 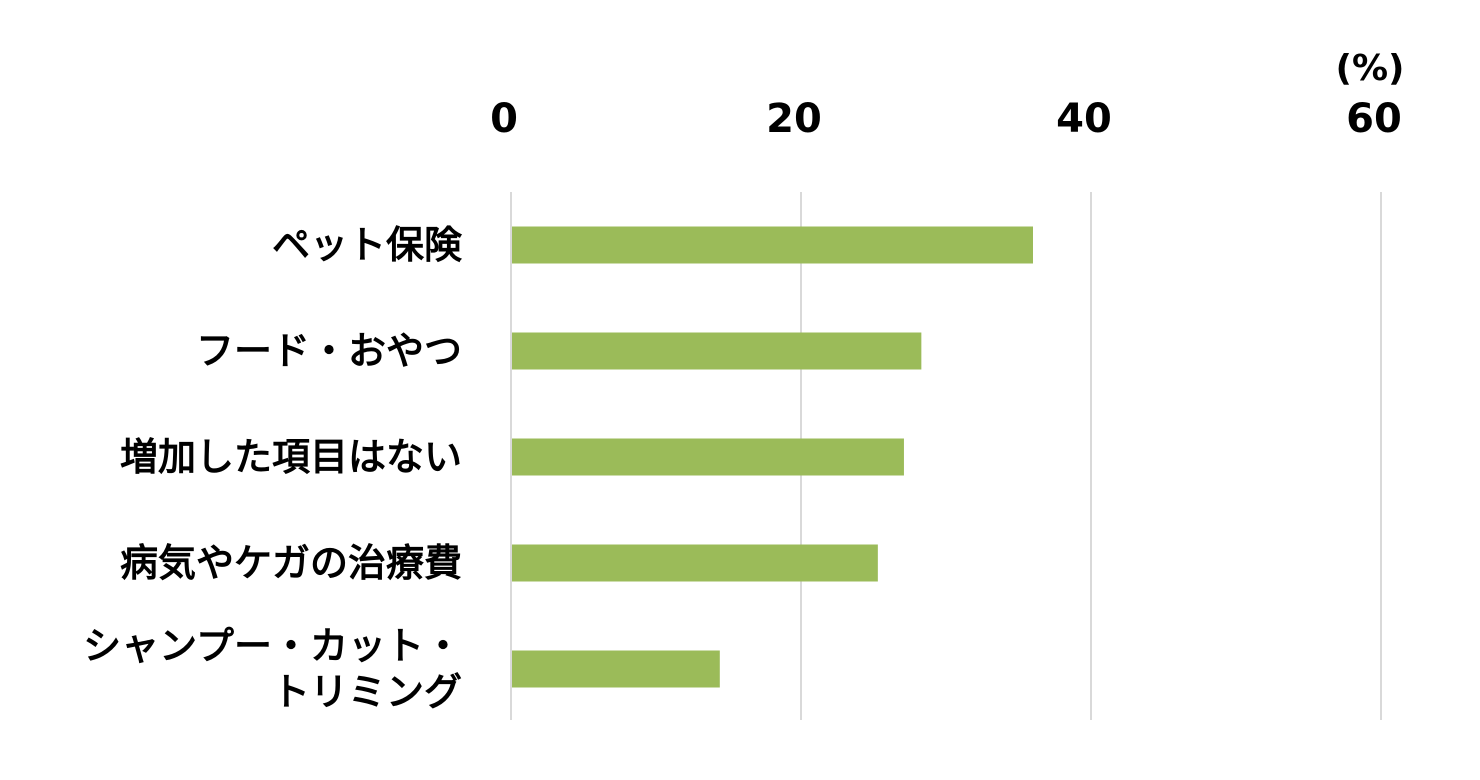 I want to click on x-tick-label: 40, so click(x=1084, y=119).